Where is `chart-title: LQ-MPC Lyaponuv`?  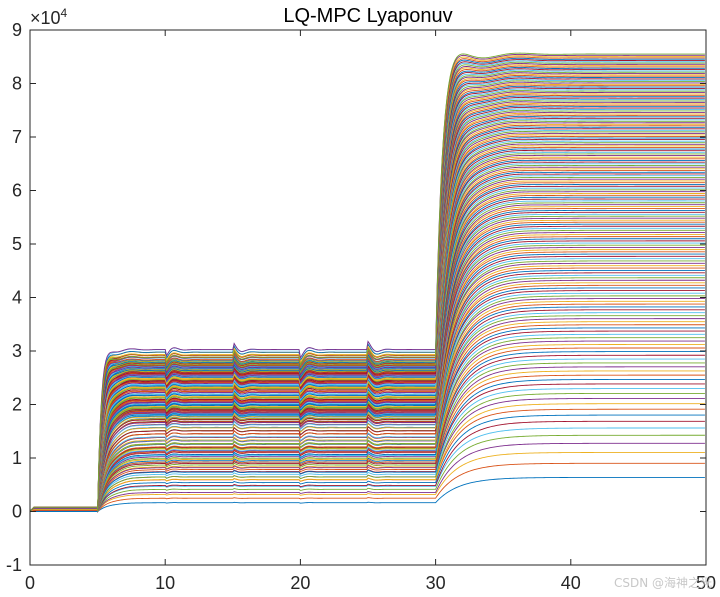 chart-title: LQ-MPC Lyaponuv is located at coordinates (367, 16).